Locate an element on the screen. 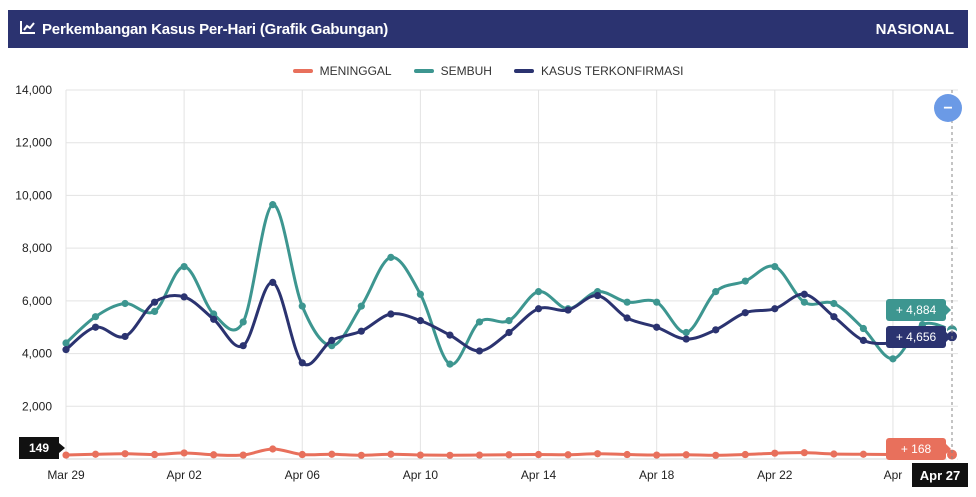  y-tick-label: 14,000 is located at coordinates (33, 90).